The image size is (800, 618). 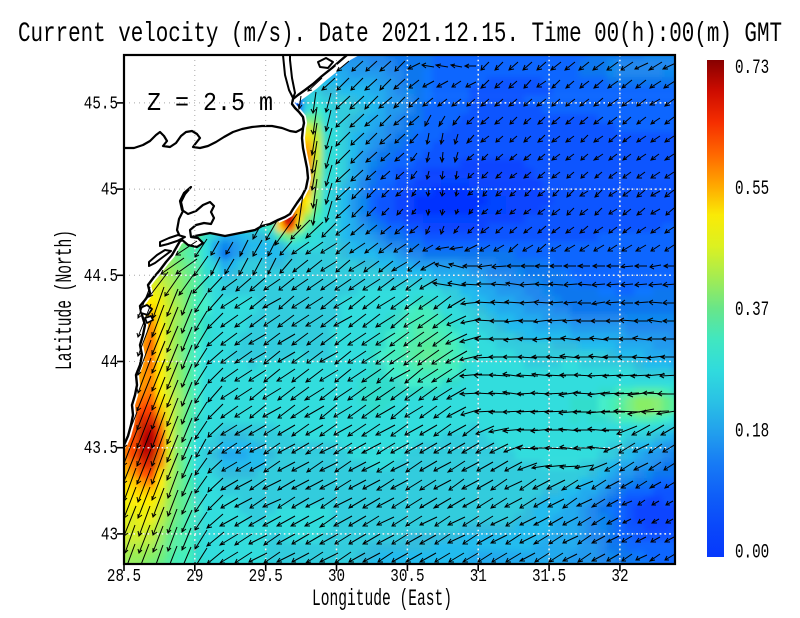 I want to click on svg-text: 32, so click(x=619, y=577).